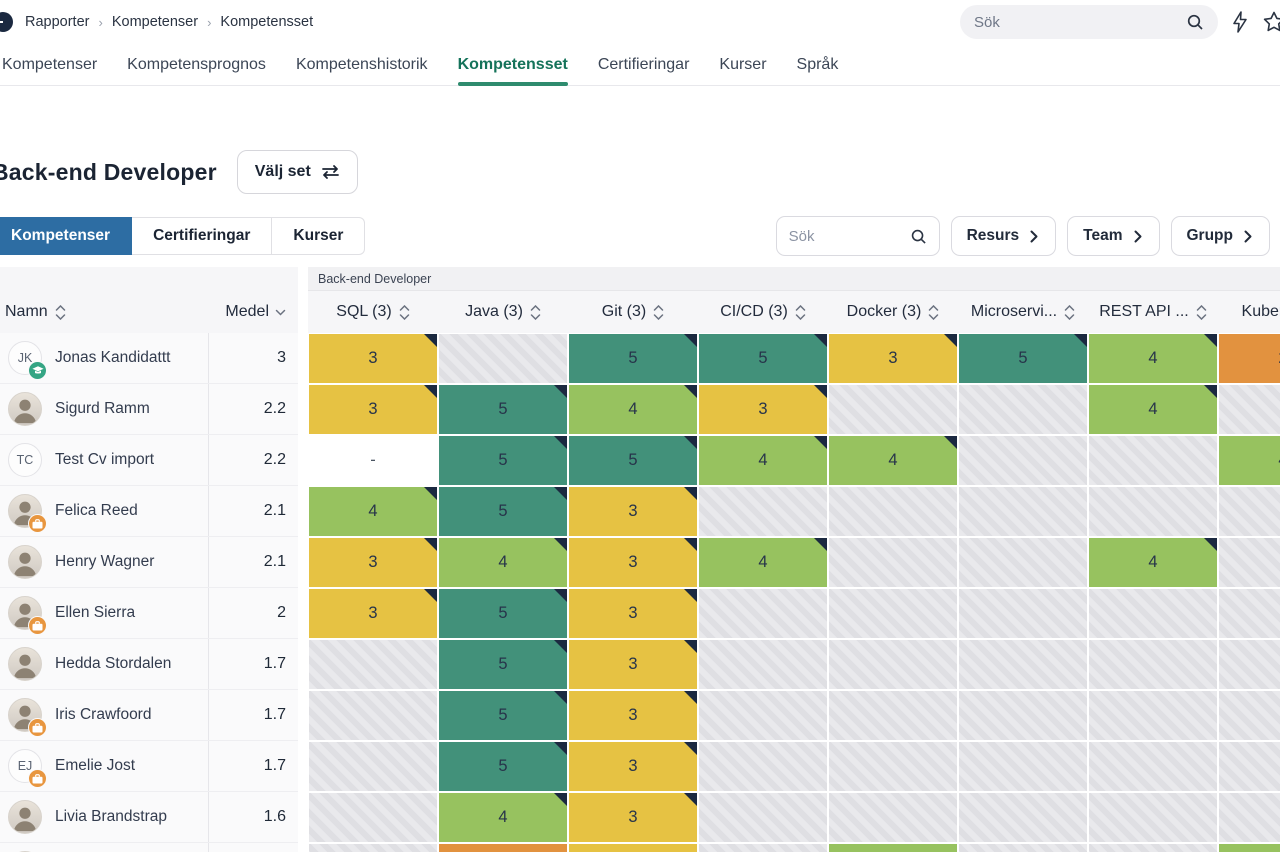 This screenshot has height=852, width=1280. Describe the element at coordinates (149, 562) in the screenshot. I see `table-row-henry-wagner: Henry Wagner 2.1` at that location.